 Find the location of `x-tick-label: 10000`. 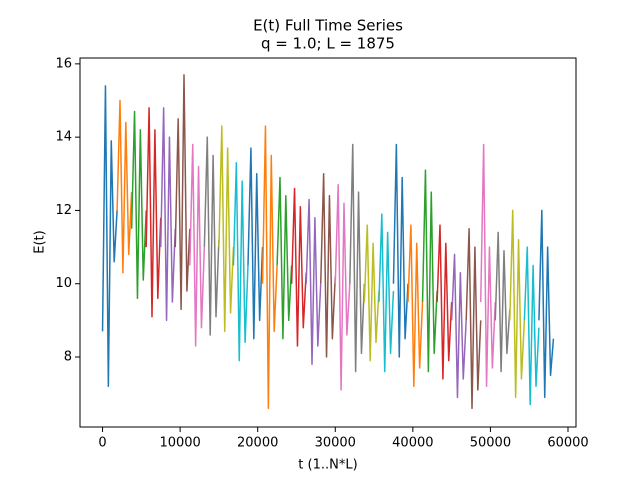

x-tick-label: 10000 is located at coordinates (179, 443).